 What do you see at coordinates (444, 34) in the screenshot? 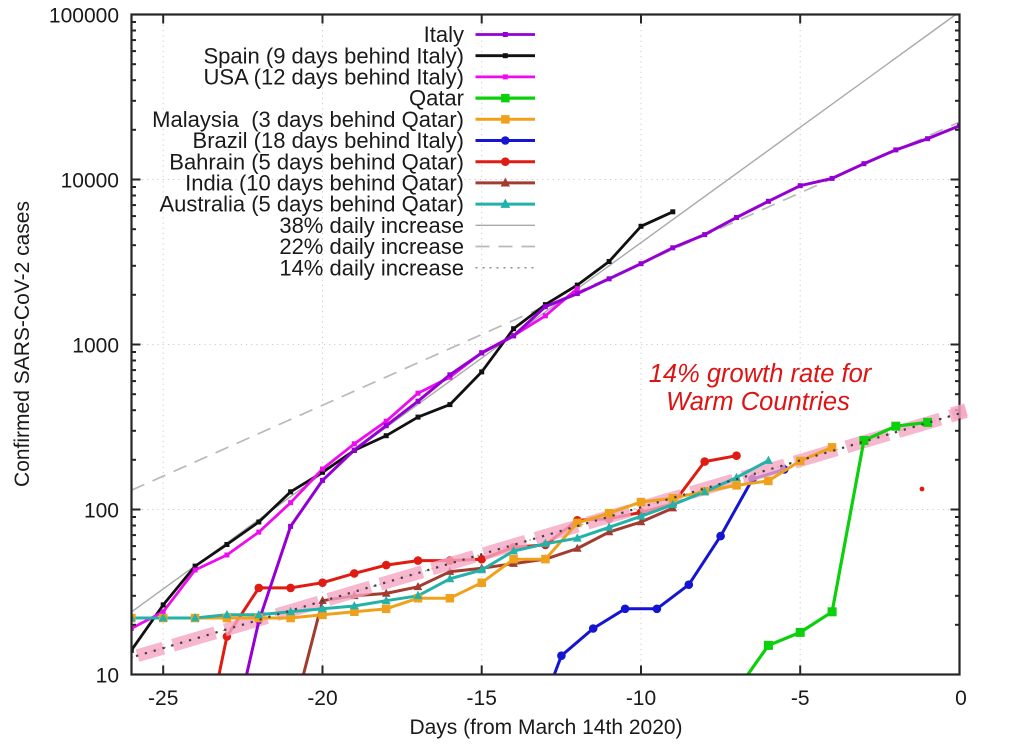
I see `svg-text: Italy` at bounding box center [444, 34].